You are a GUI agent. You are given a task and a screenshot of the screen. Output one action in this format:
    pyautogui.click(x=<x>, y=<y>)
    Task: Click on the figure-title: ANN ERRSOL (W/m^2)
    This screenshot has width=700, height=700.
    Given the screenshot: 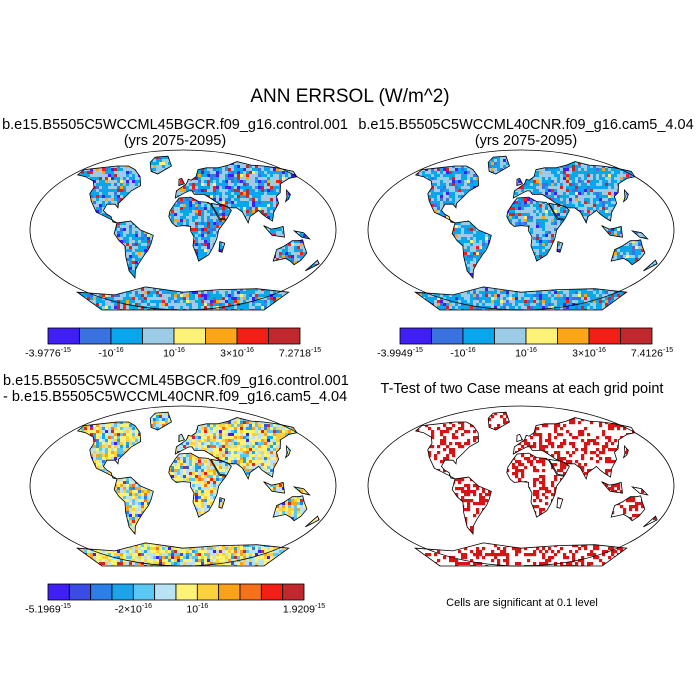 What is the action you would take?
    pyautogui.click(x=350, y=96)
    